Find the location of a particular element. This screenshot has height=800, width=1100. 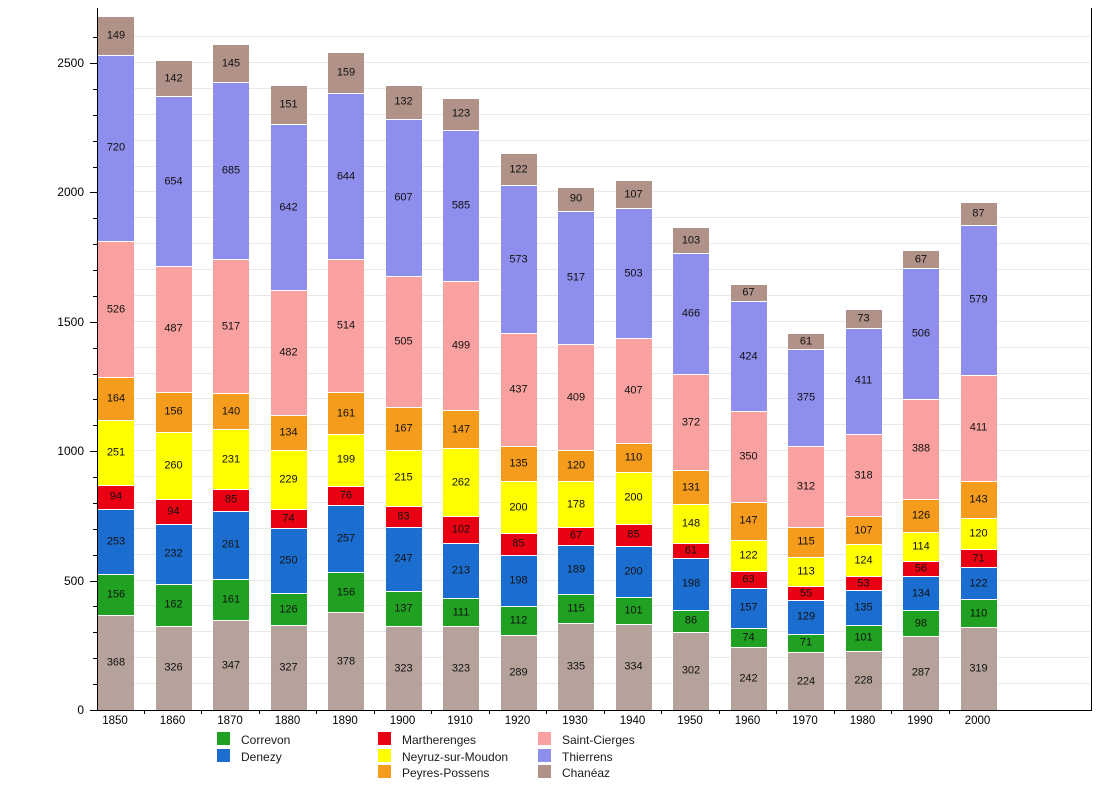

bar-1850: 368 156 253 94 251 164 526 720 149 is located at coordinates (116, 359).